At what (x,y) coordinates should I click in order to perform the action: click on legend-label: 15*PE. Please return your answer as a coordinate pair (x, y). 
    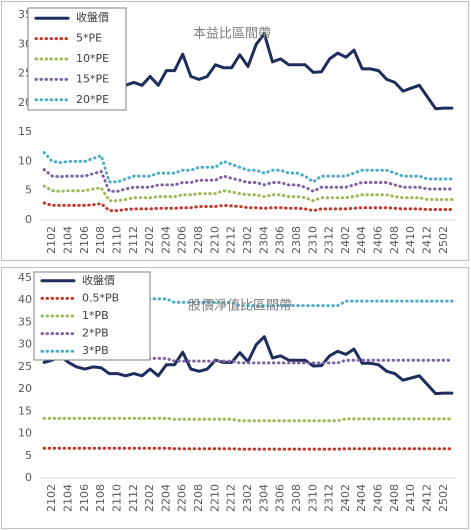
    Looking at the image, I should click on (92, 78).